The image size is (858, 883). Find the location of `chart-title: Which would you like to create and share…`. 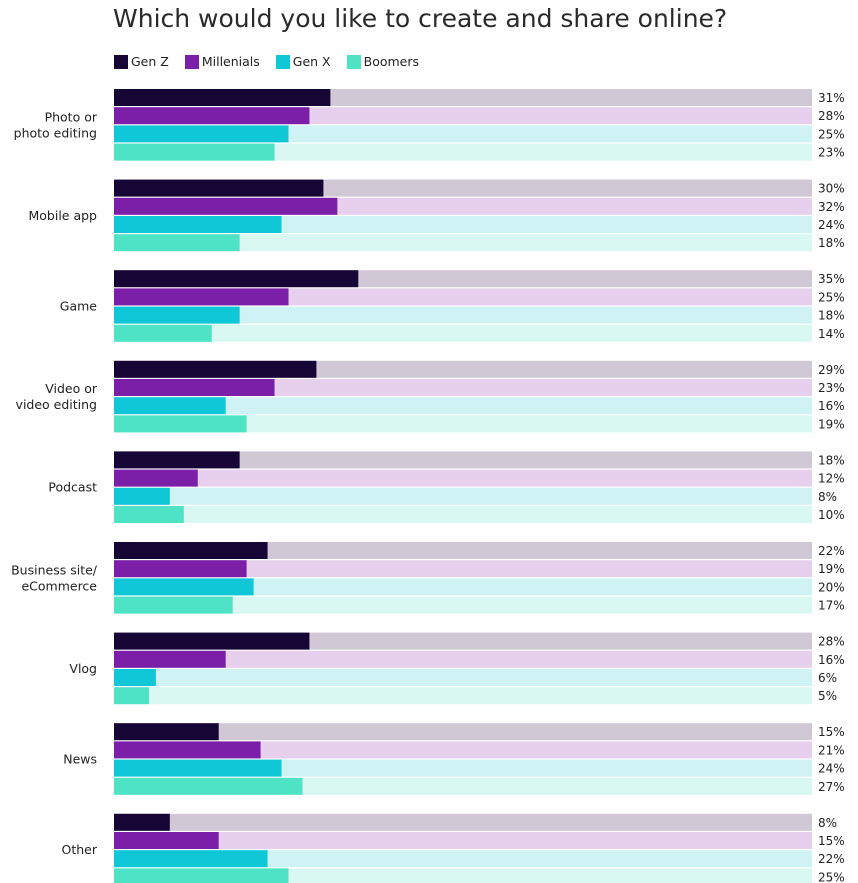

chart-title: Which would you like to create and share… is located at coordinates (420, 18).